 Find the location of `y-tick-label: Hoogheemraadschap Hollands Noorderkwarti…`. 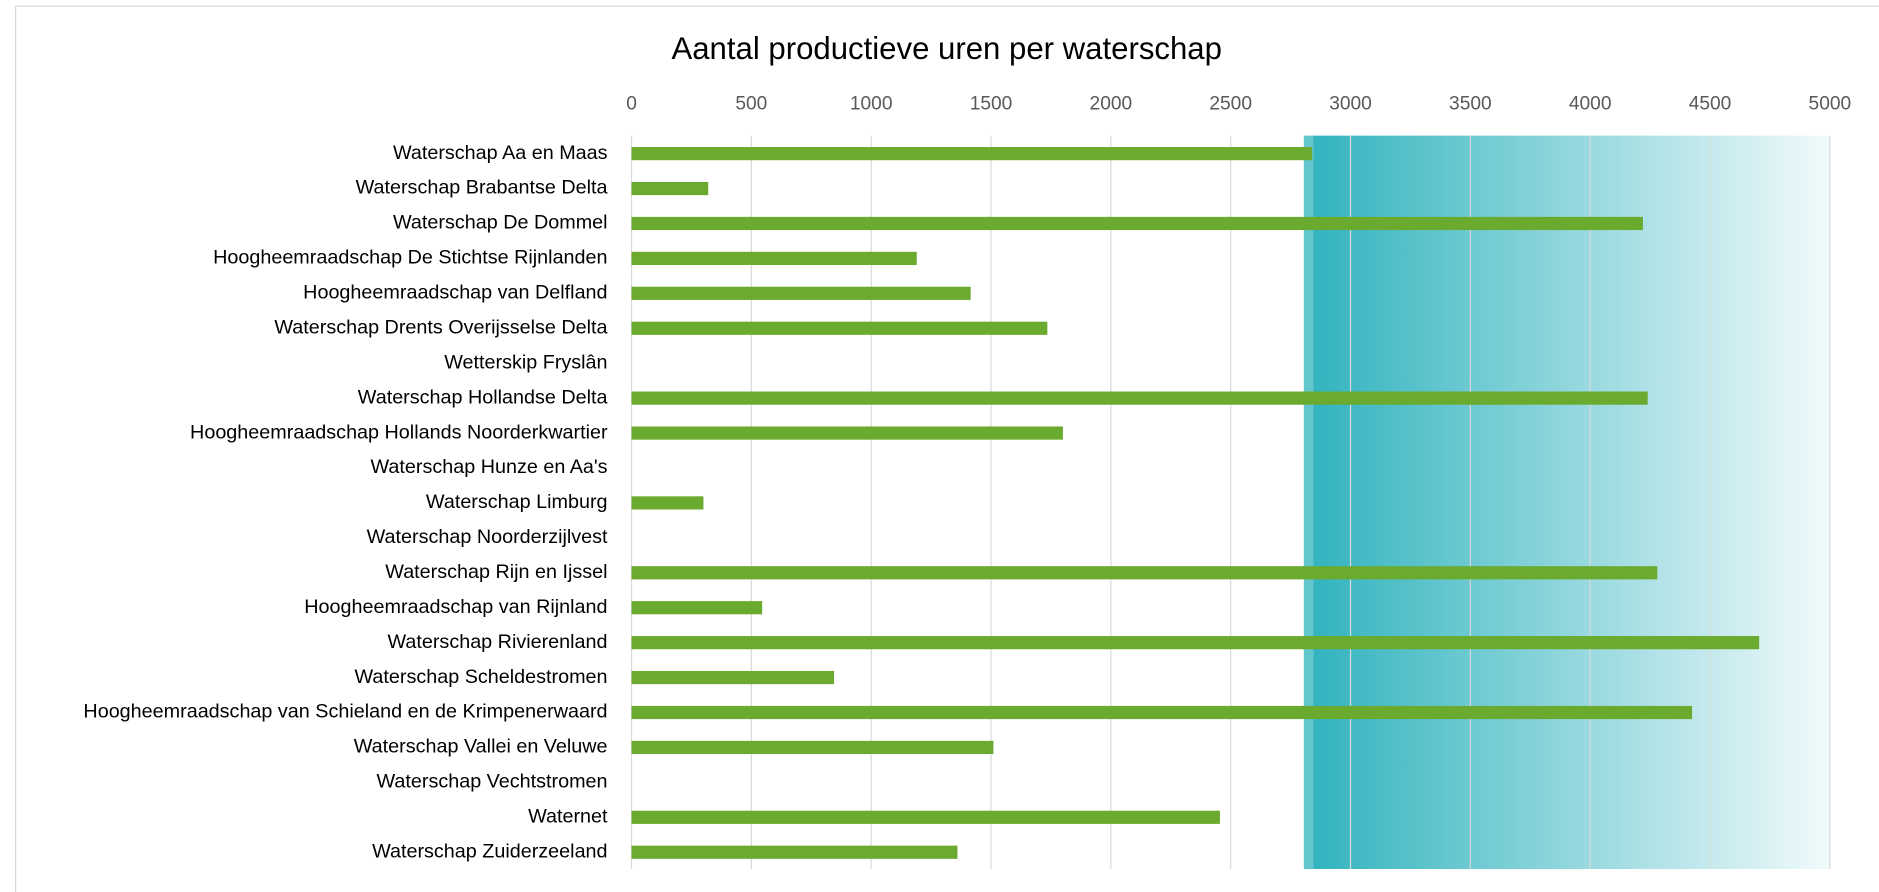

y-tick-label: Hoogheemraadschap Hollands Noorderkwarti… is located at coordinates (399, 432).